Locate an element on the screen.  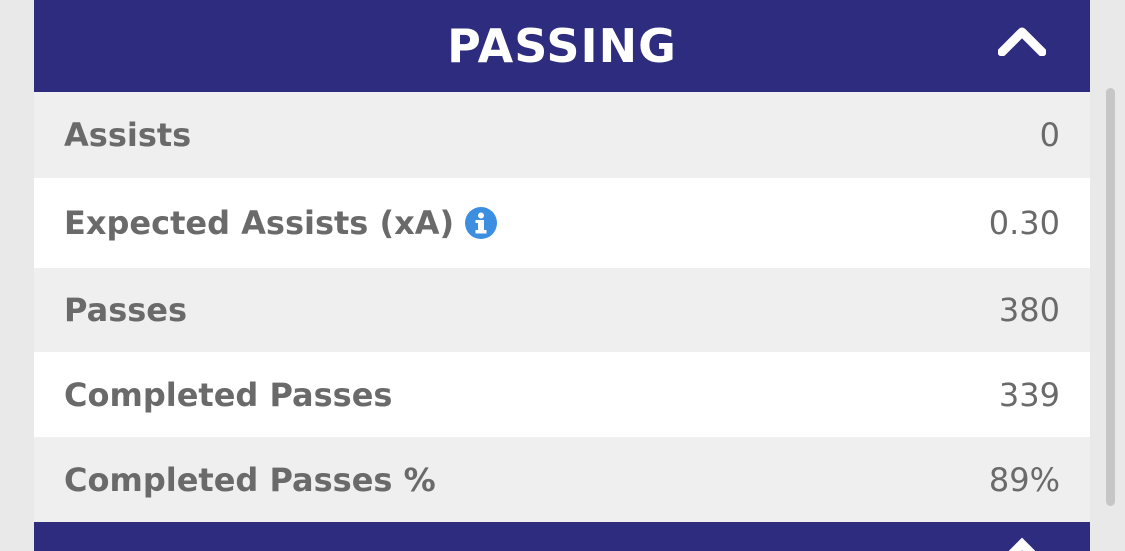
stat-label-text: Completed Passes % is located at coordinates (250, 479).